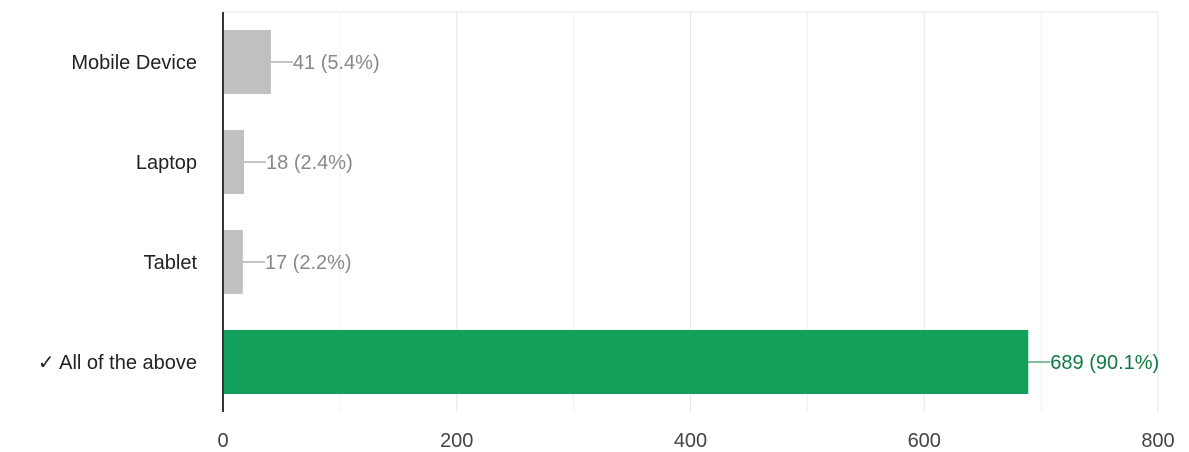 The width and height of the screenshot is (1189, 452). Describe the element at coordinates (308, 263) in the screenshot. I see `data-label: 17 (2.2%)` at that location.